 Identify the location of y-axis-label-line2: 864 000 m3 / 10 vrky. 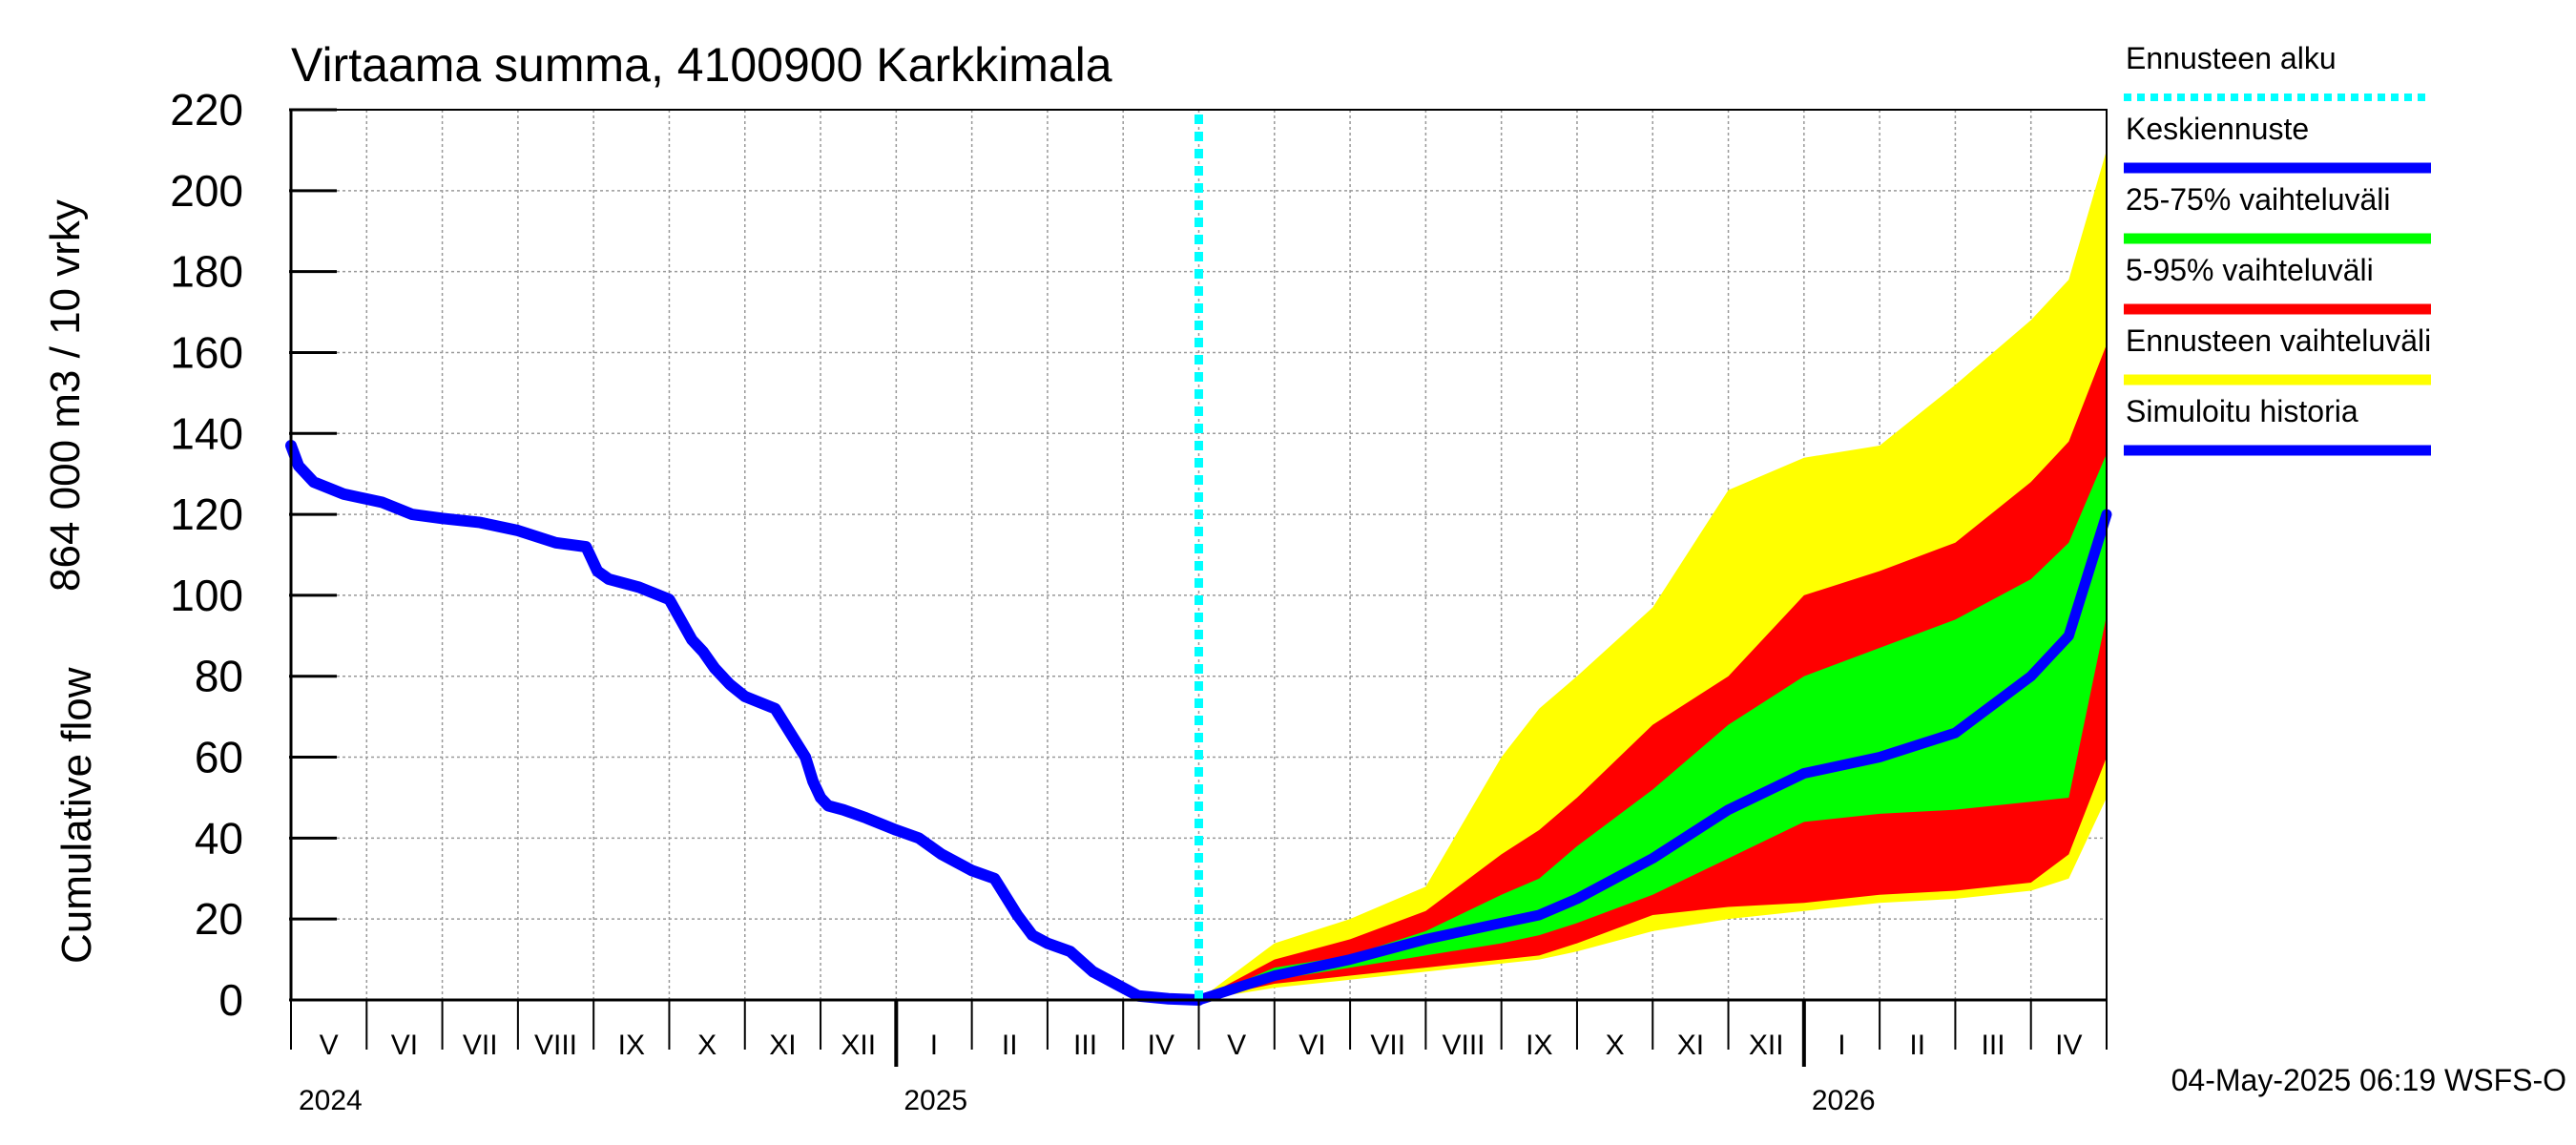
(65, 395).